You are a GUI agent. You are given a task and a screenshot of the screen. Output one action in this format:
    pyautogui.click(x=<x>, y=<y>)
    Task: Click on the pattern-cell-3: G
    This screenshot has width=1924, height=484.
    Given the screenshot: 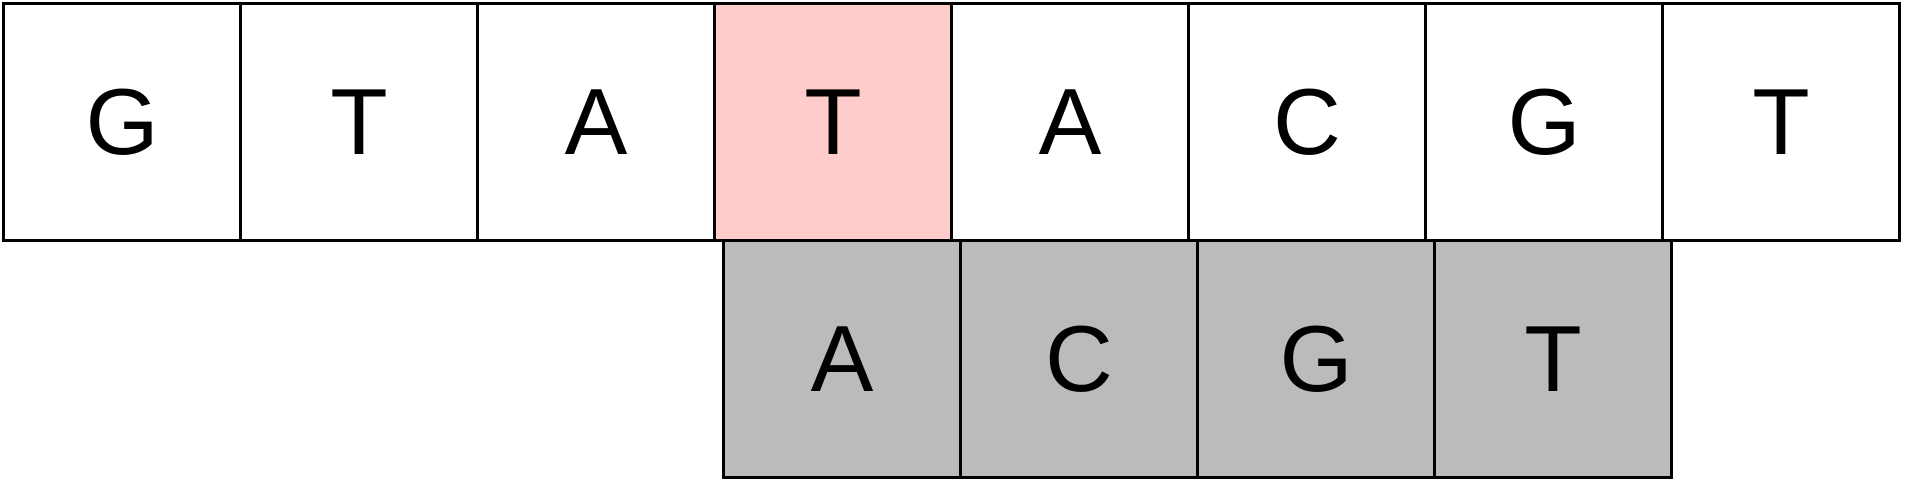 What is the action you would take?
    pyautogui.click(x=1316, y=359)
    